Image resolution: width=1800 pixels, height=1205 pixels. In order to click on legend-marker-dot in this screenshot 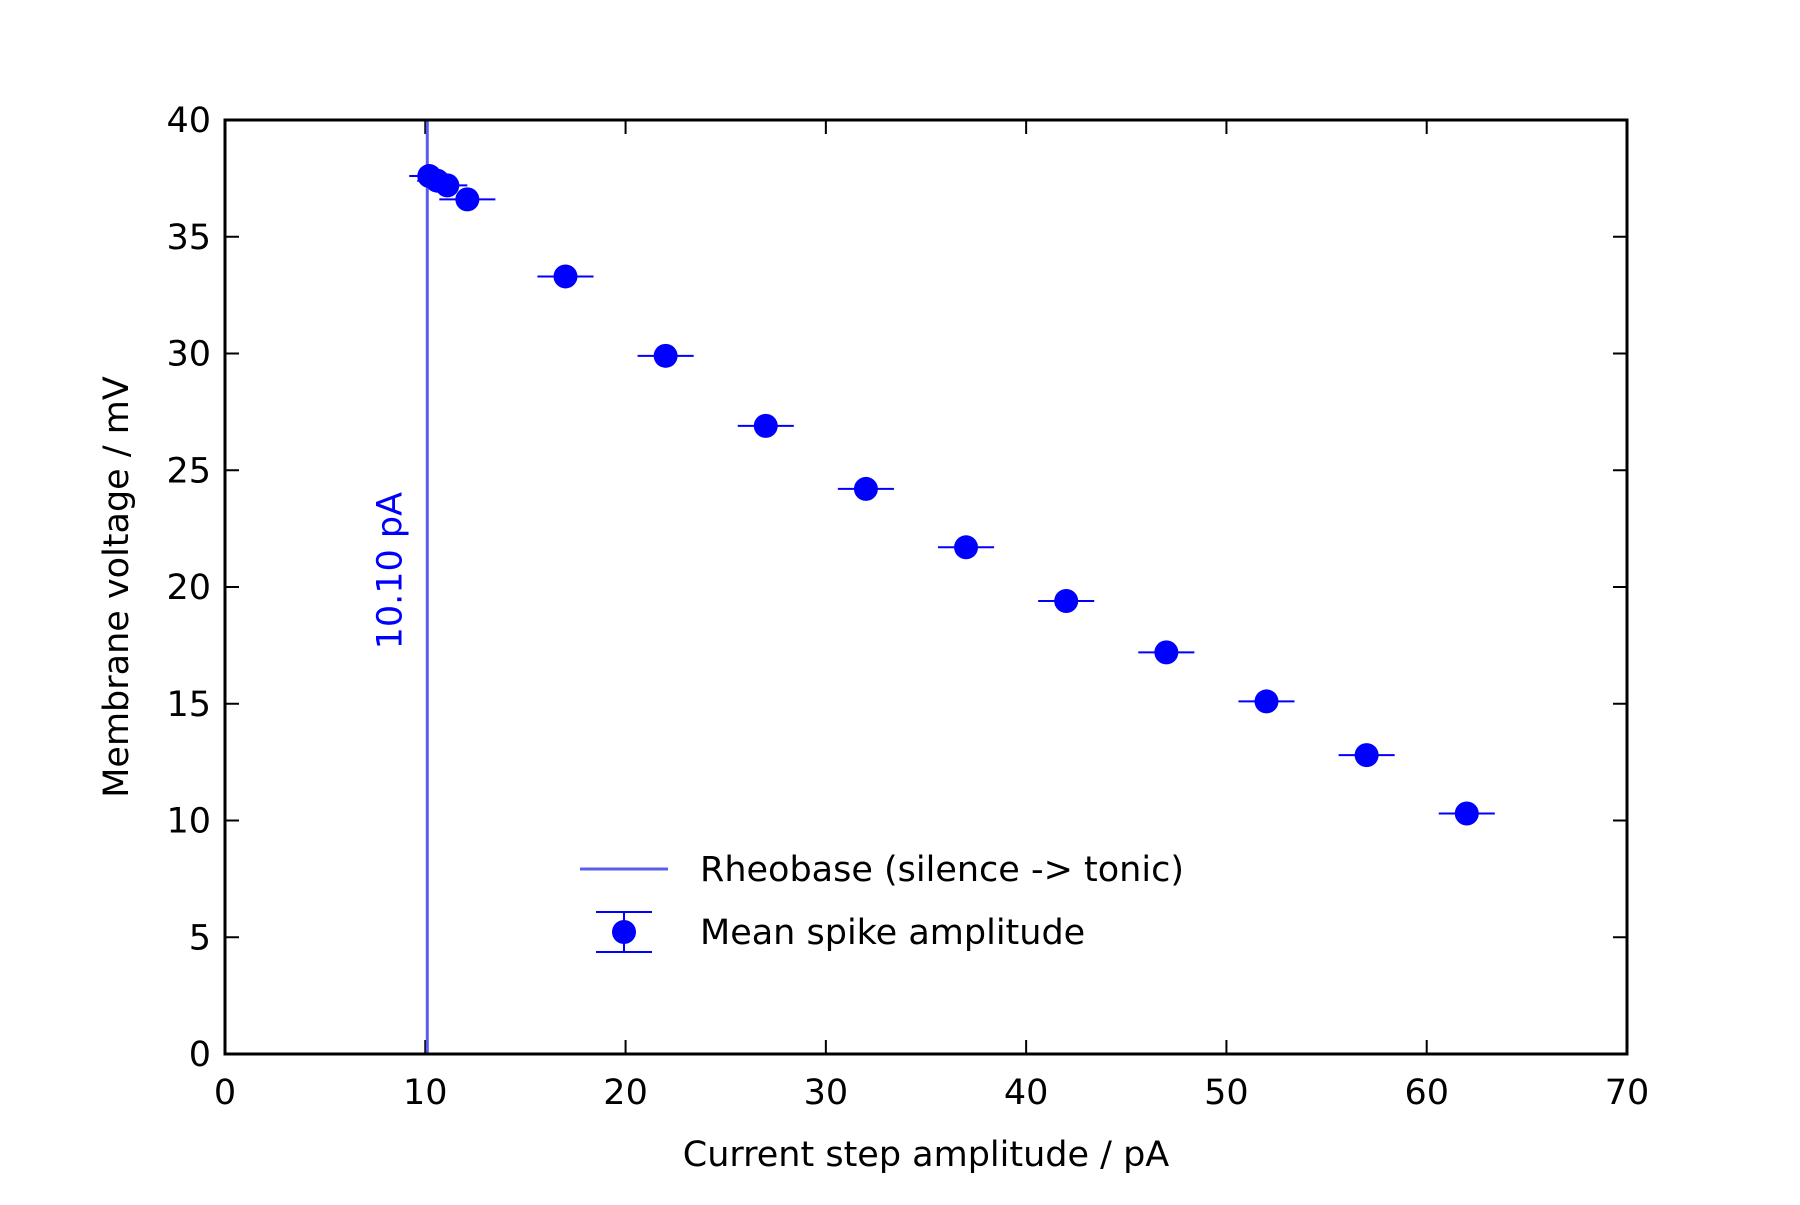, I will do `click(624, 932)`.